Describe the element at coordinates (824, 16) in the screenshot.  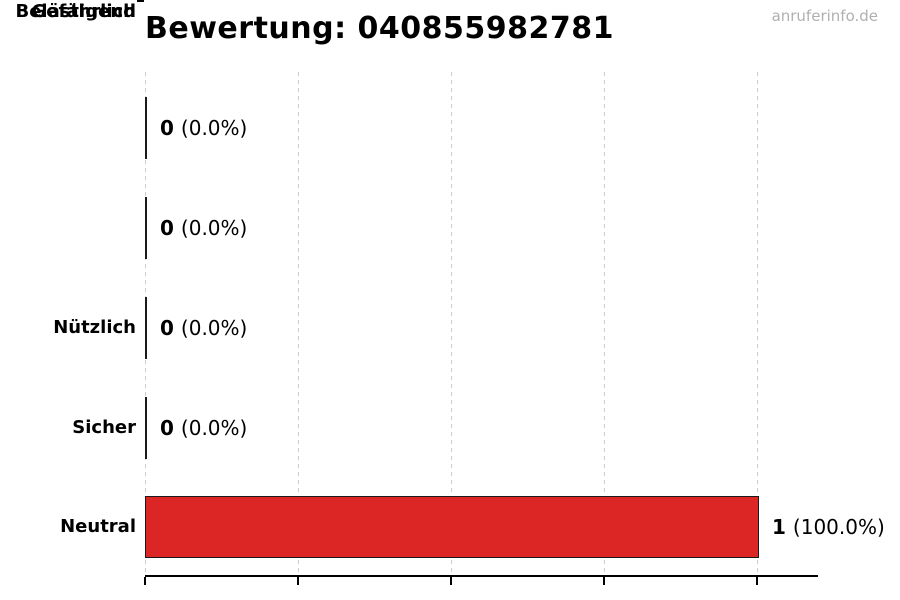
I see `watermark-text: anruferinfo.de` at that location.